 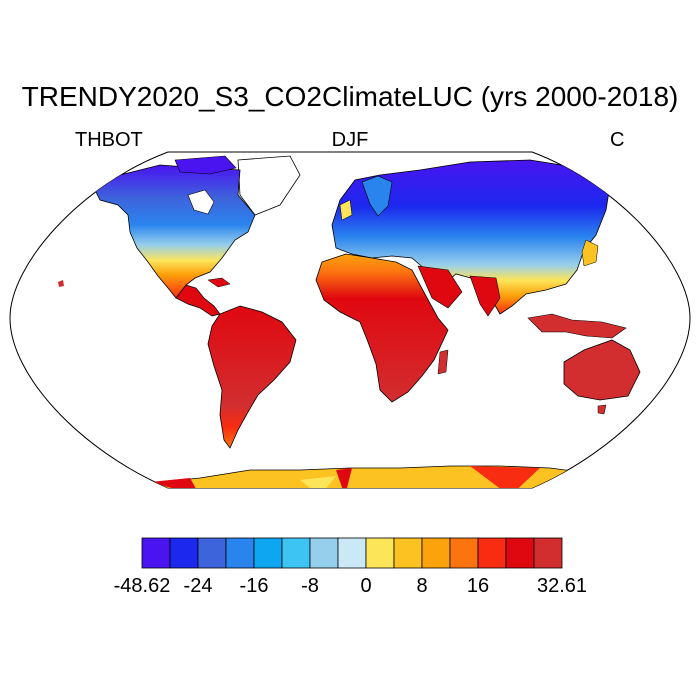 What do you see at coordinates (617, 140) in the screenshot?
I see `units-label: C` at bounding box center [617, 140].